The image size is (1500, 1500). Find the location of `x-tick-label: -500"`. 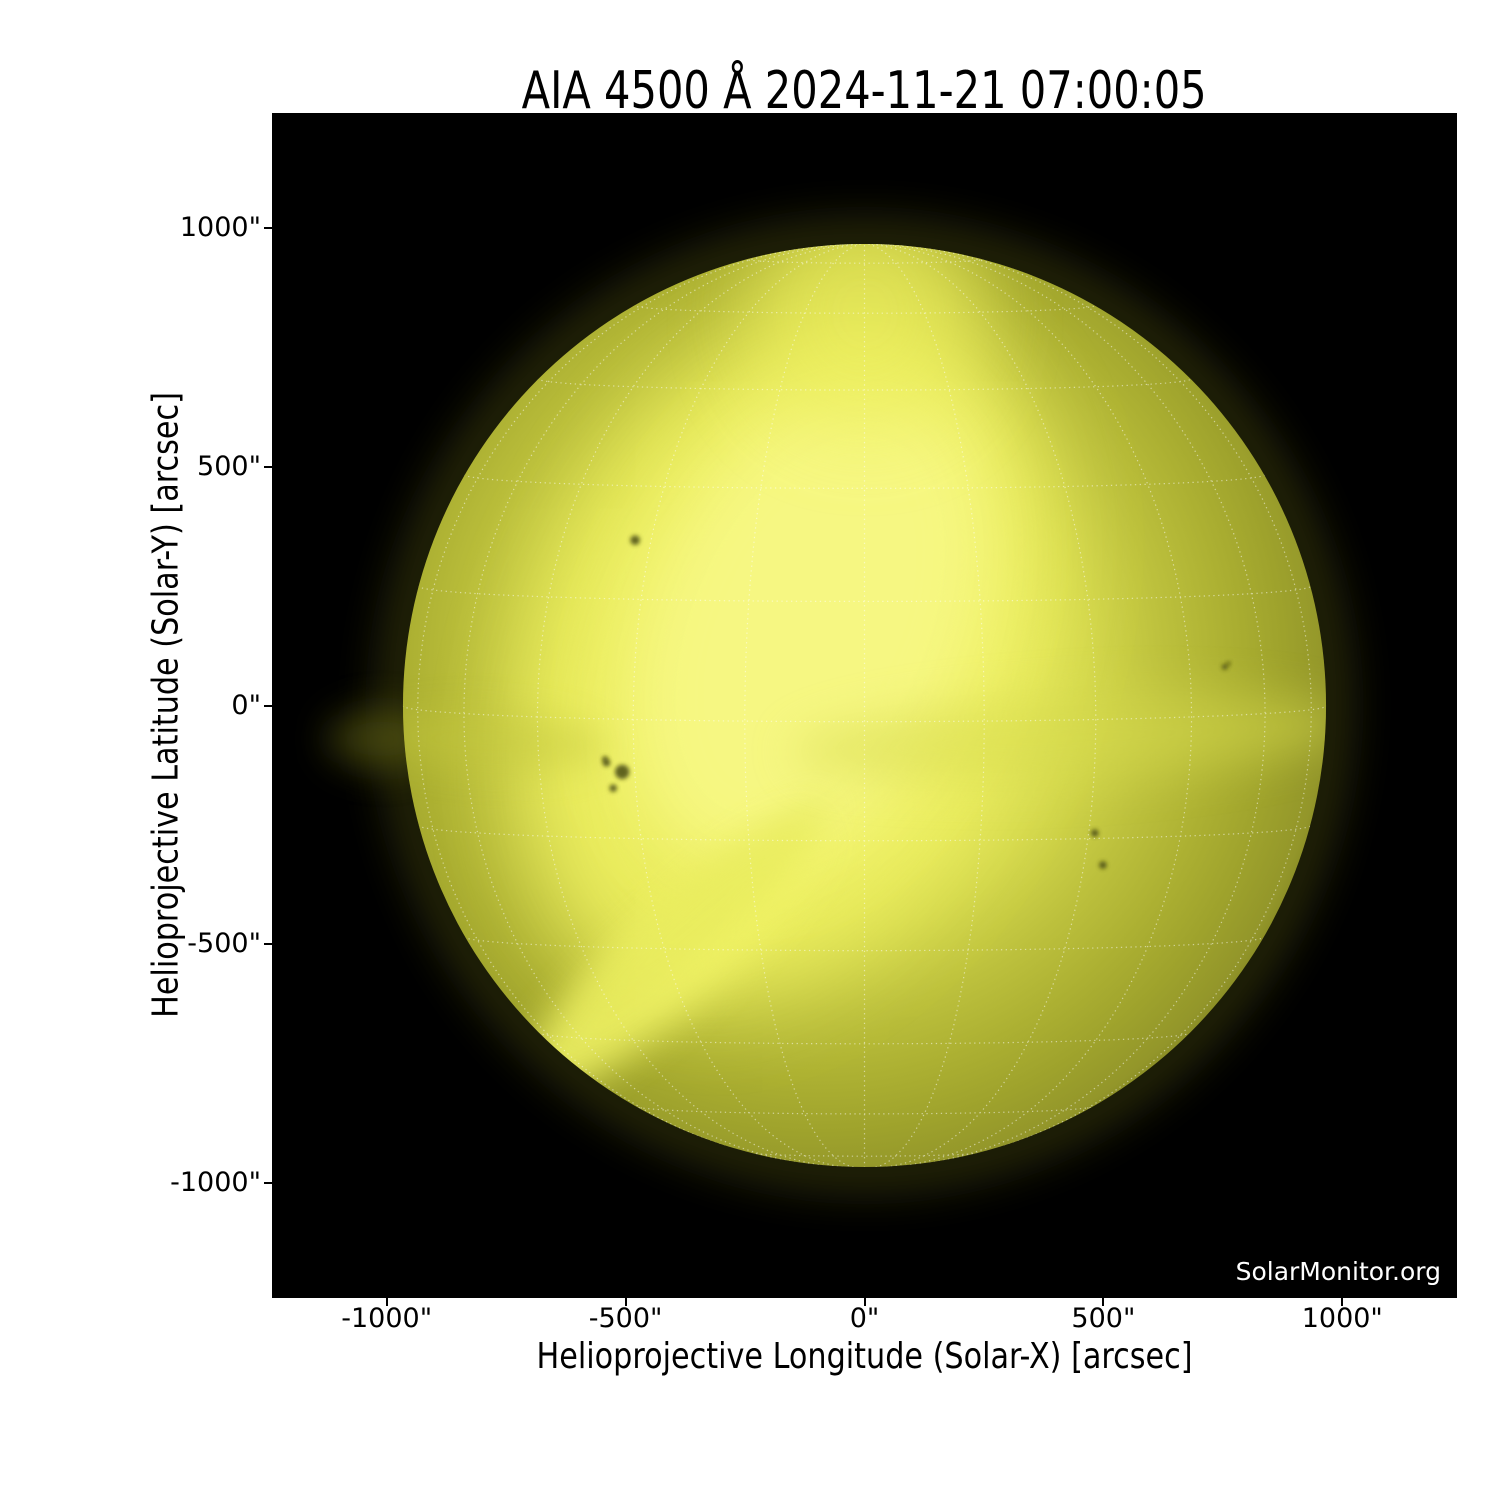

x-tick-label: -500" is located at coordinates (625, 1318).